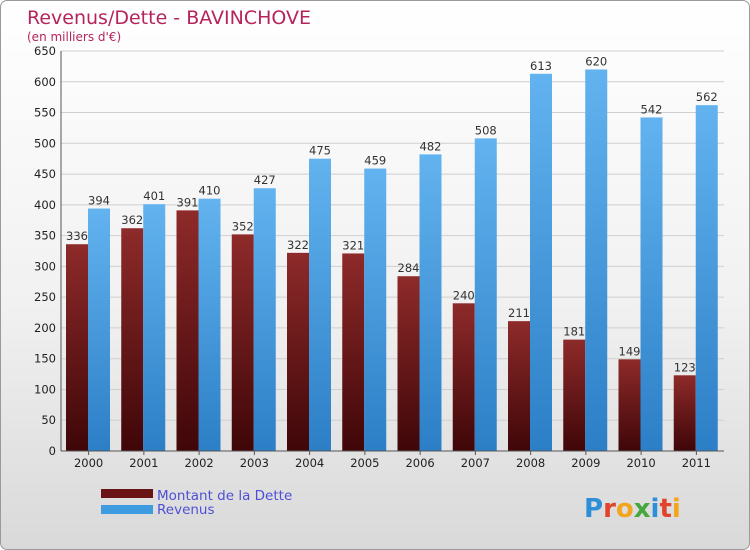 The image size is (750, 550). Describe the element at coordinates (254, 463) in the screenshot. I see `x-tick-label: 2003` at that location.